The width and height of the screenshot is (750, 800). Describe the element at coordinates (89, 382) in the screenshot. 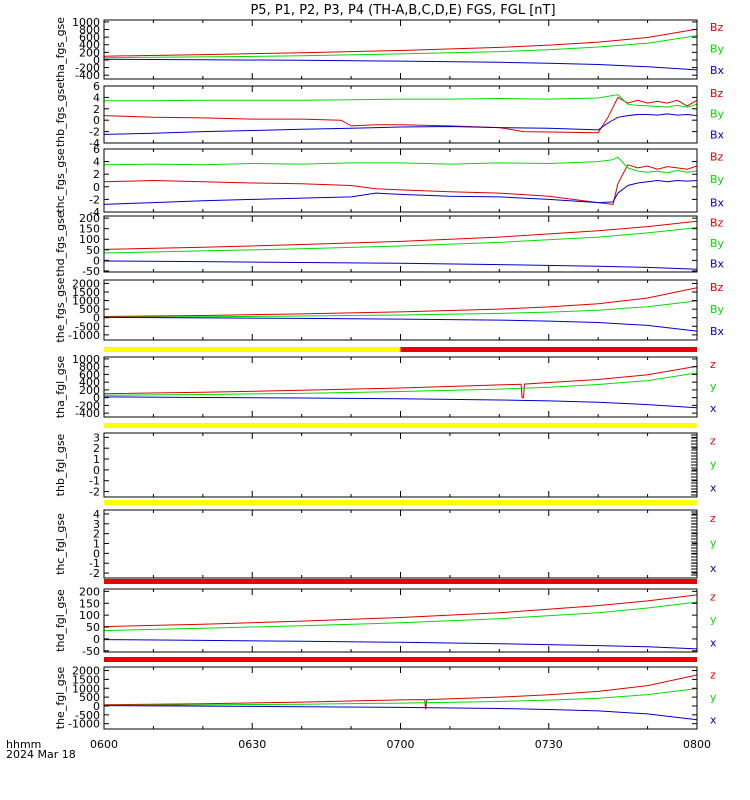

I see `y-tick-label: 400` at that location.